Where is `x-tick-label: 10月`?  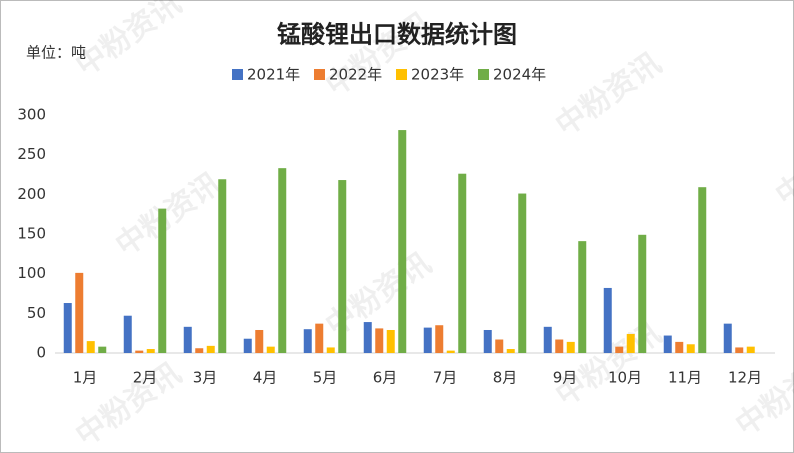
x-tick-label: 10月 is located at coordinates (625, 378).